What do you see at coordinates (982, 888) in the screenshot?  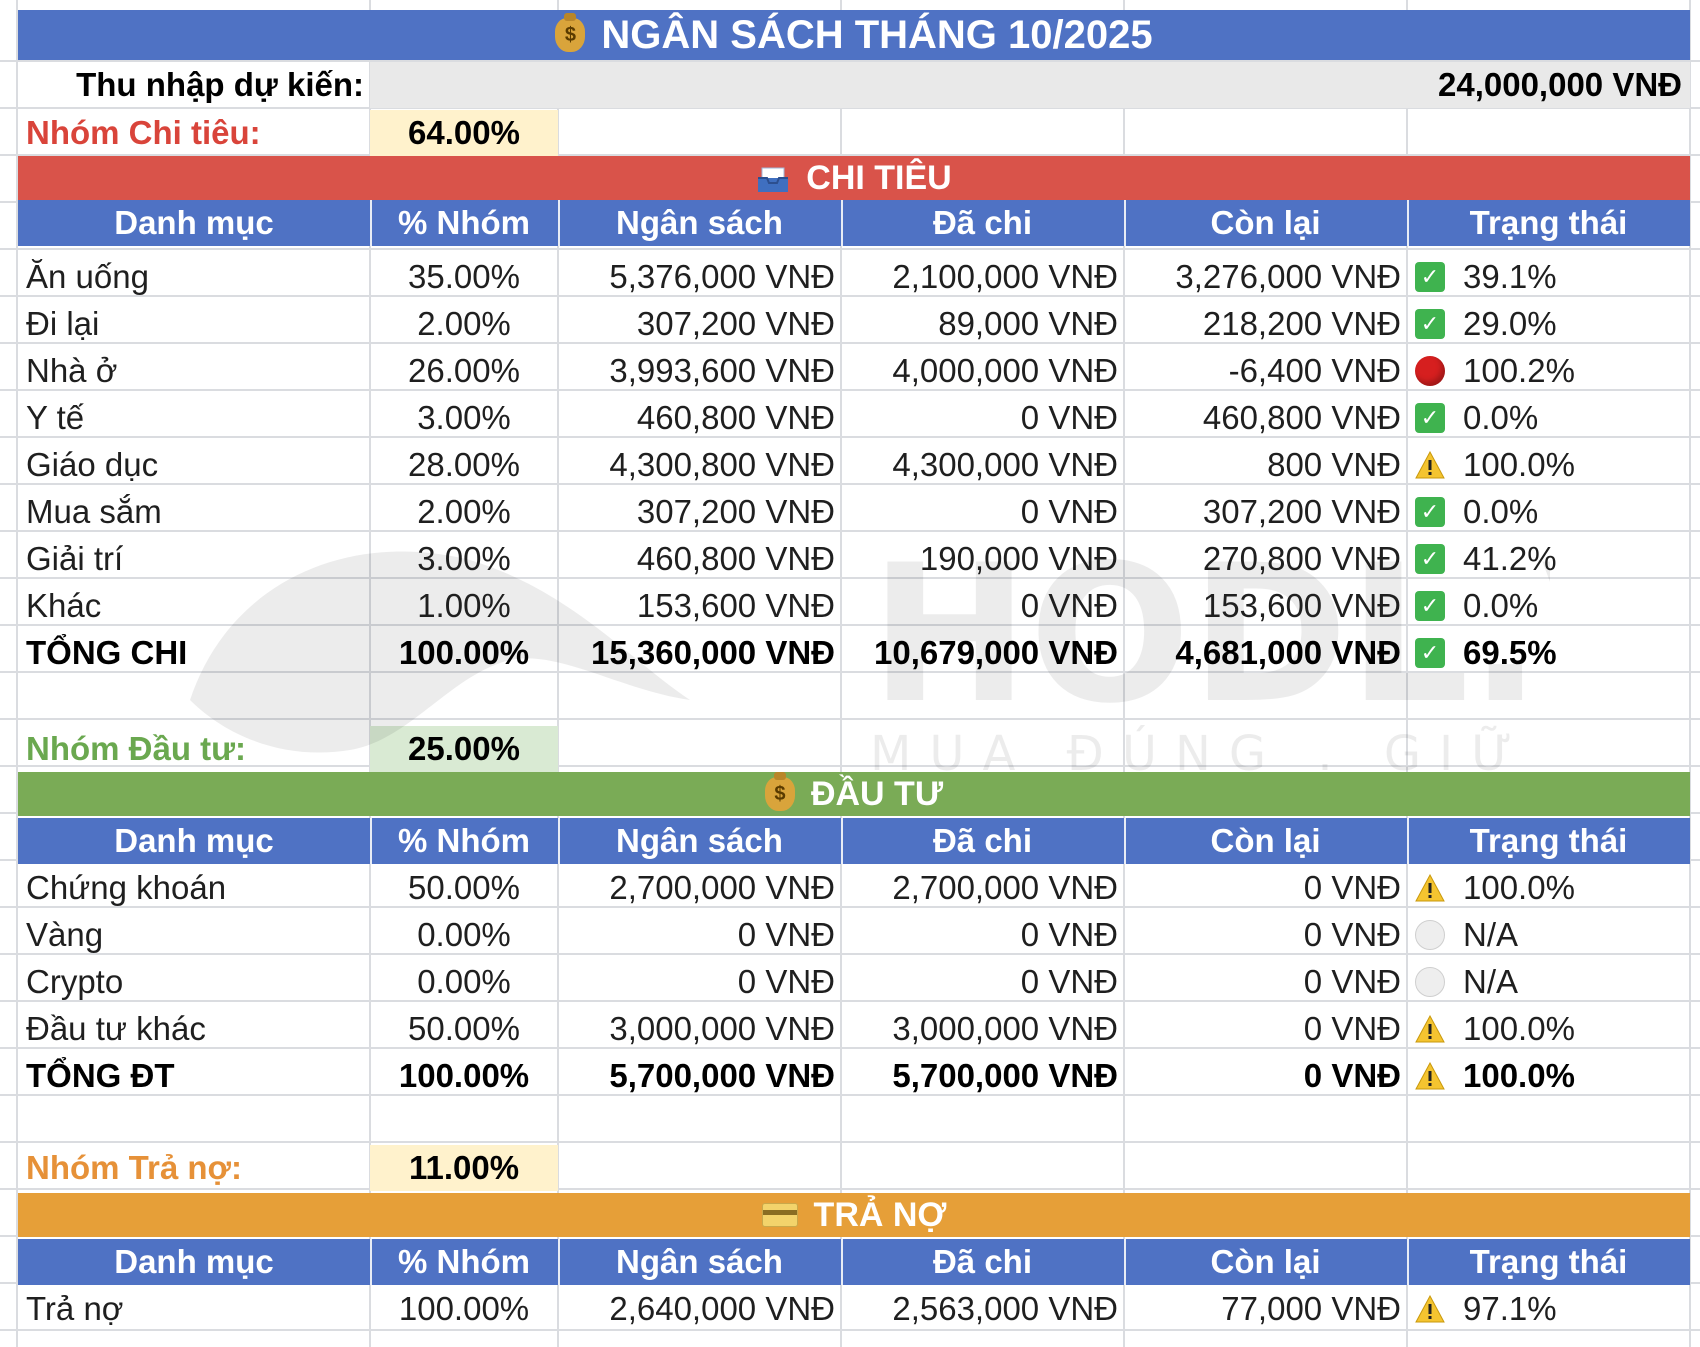 I see `spent-cell: 2,700,000 VNĐ` at bounding box center [982, 888].